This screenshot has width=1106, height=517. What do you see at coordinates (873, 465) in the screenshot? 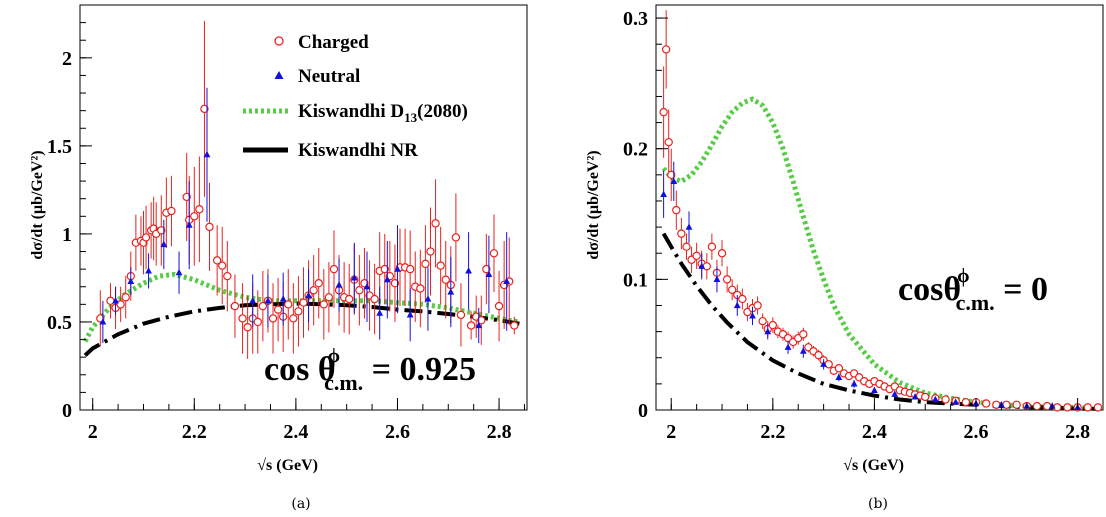
I see `panel-b-xlabel: √s (GeV)` at bounding box center [873, 465].